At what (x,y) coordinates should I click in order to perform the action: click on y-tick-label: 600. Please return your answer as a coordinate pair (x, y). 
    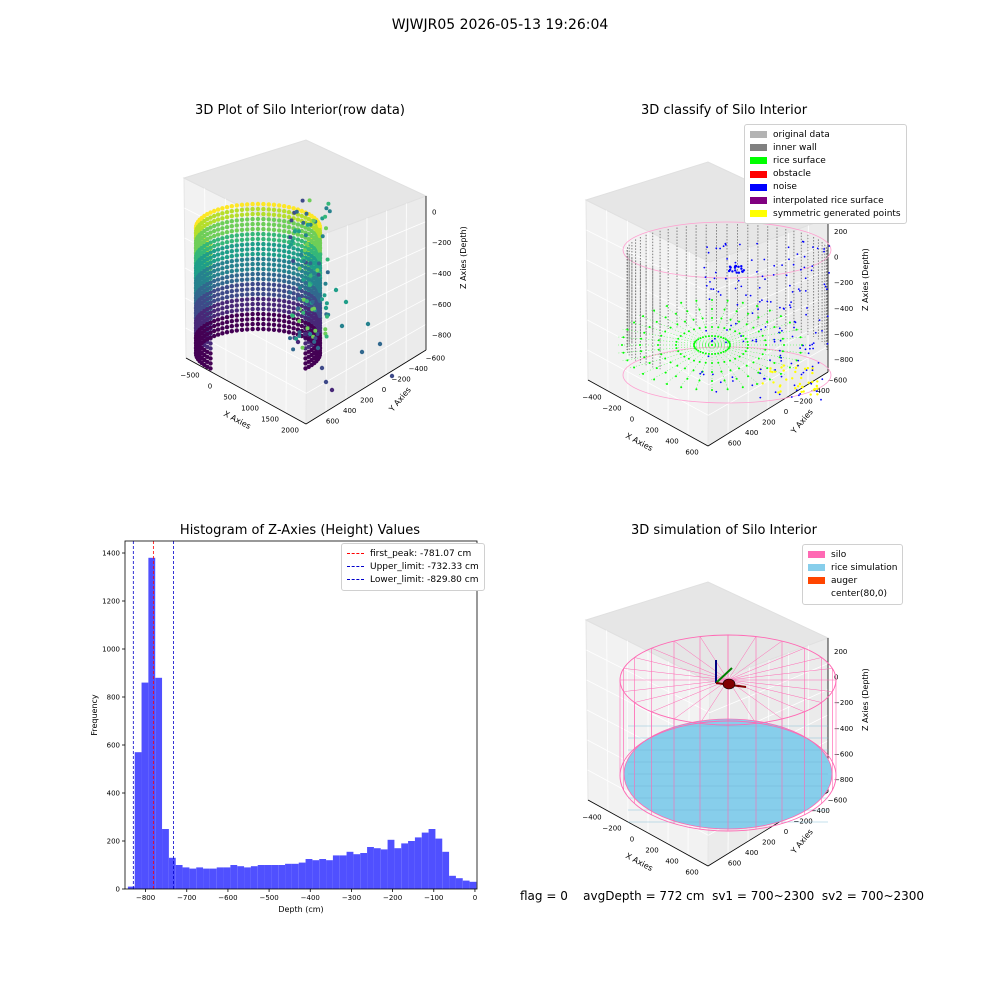
    Looking at the image, I should click on (332, 422).